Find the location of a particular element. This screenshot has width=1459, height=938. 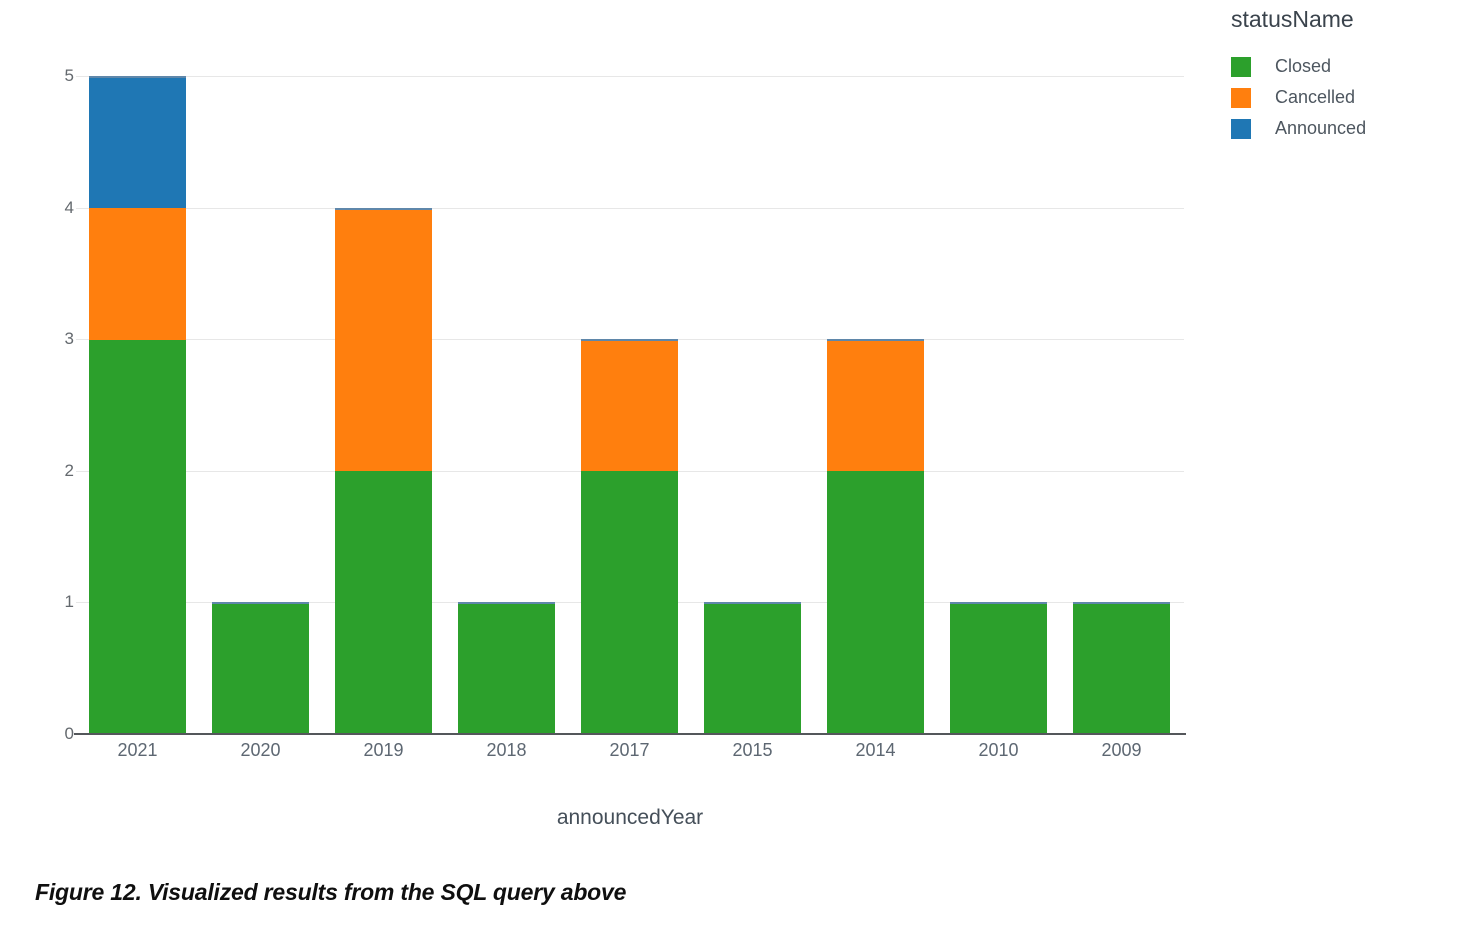

x-tick-label-2010: 2010 is located at coordinates (998, 750).